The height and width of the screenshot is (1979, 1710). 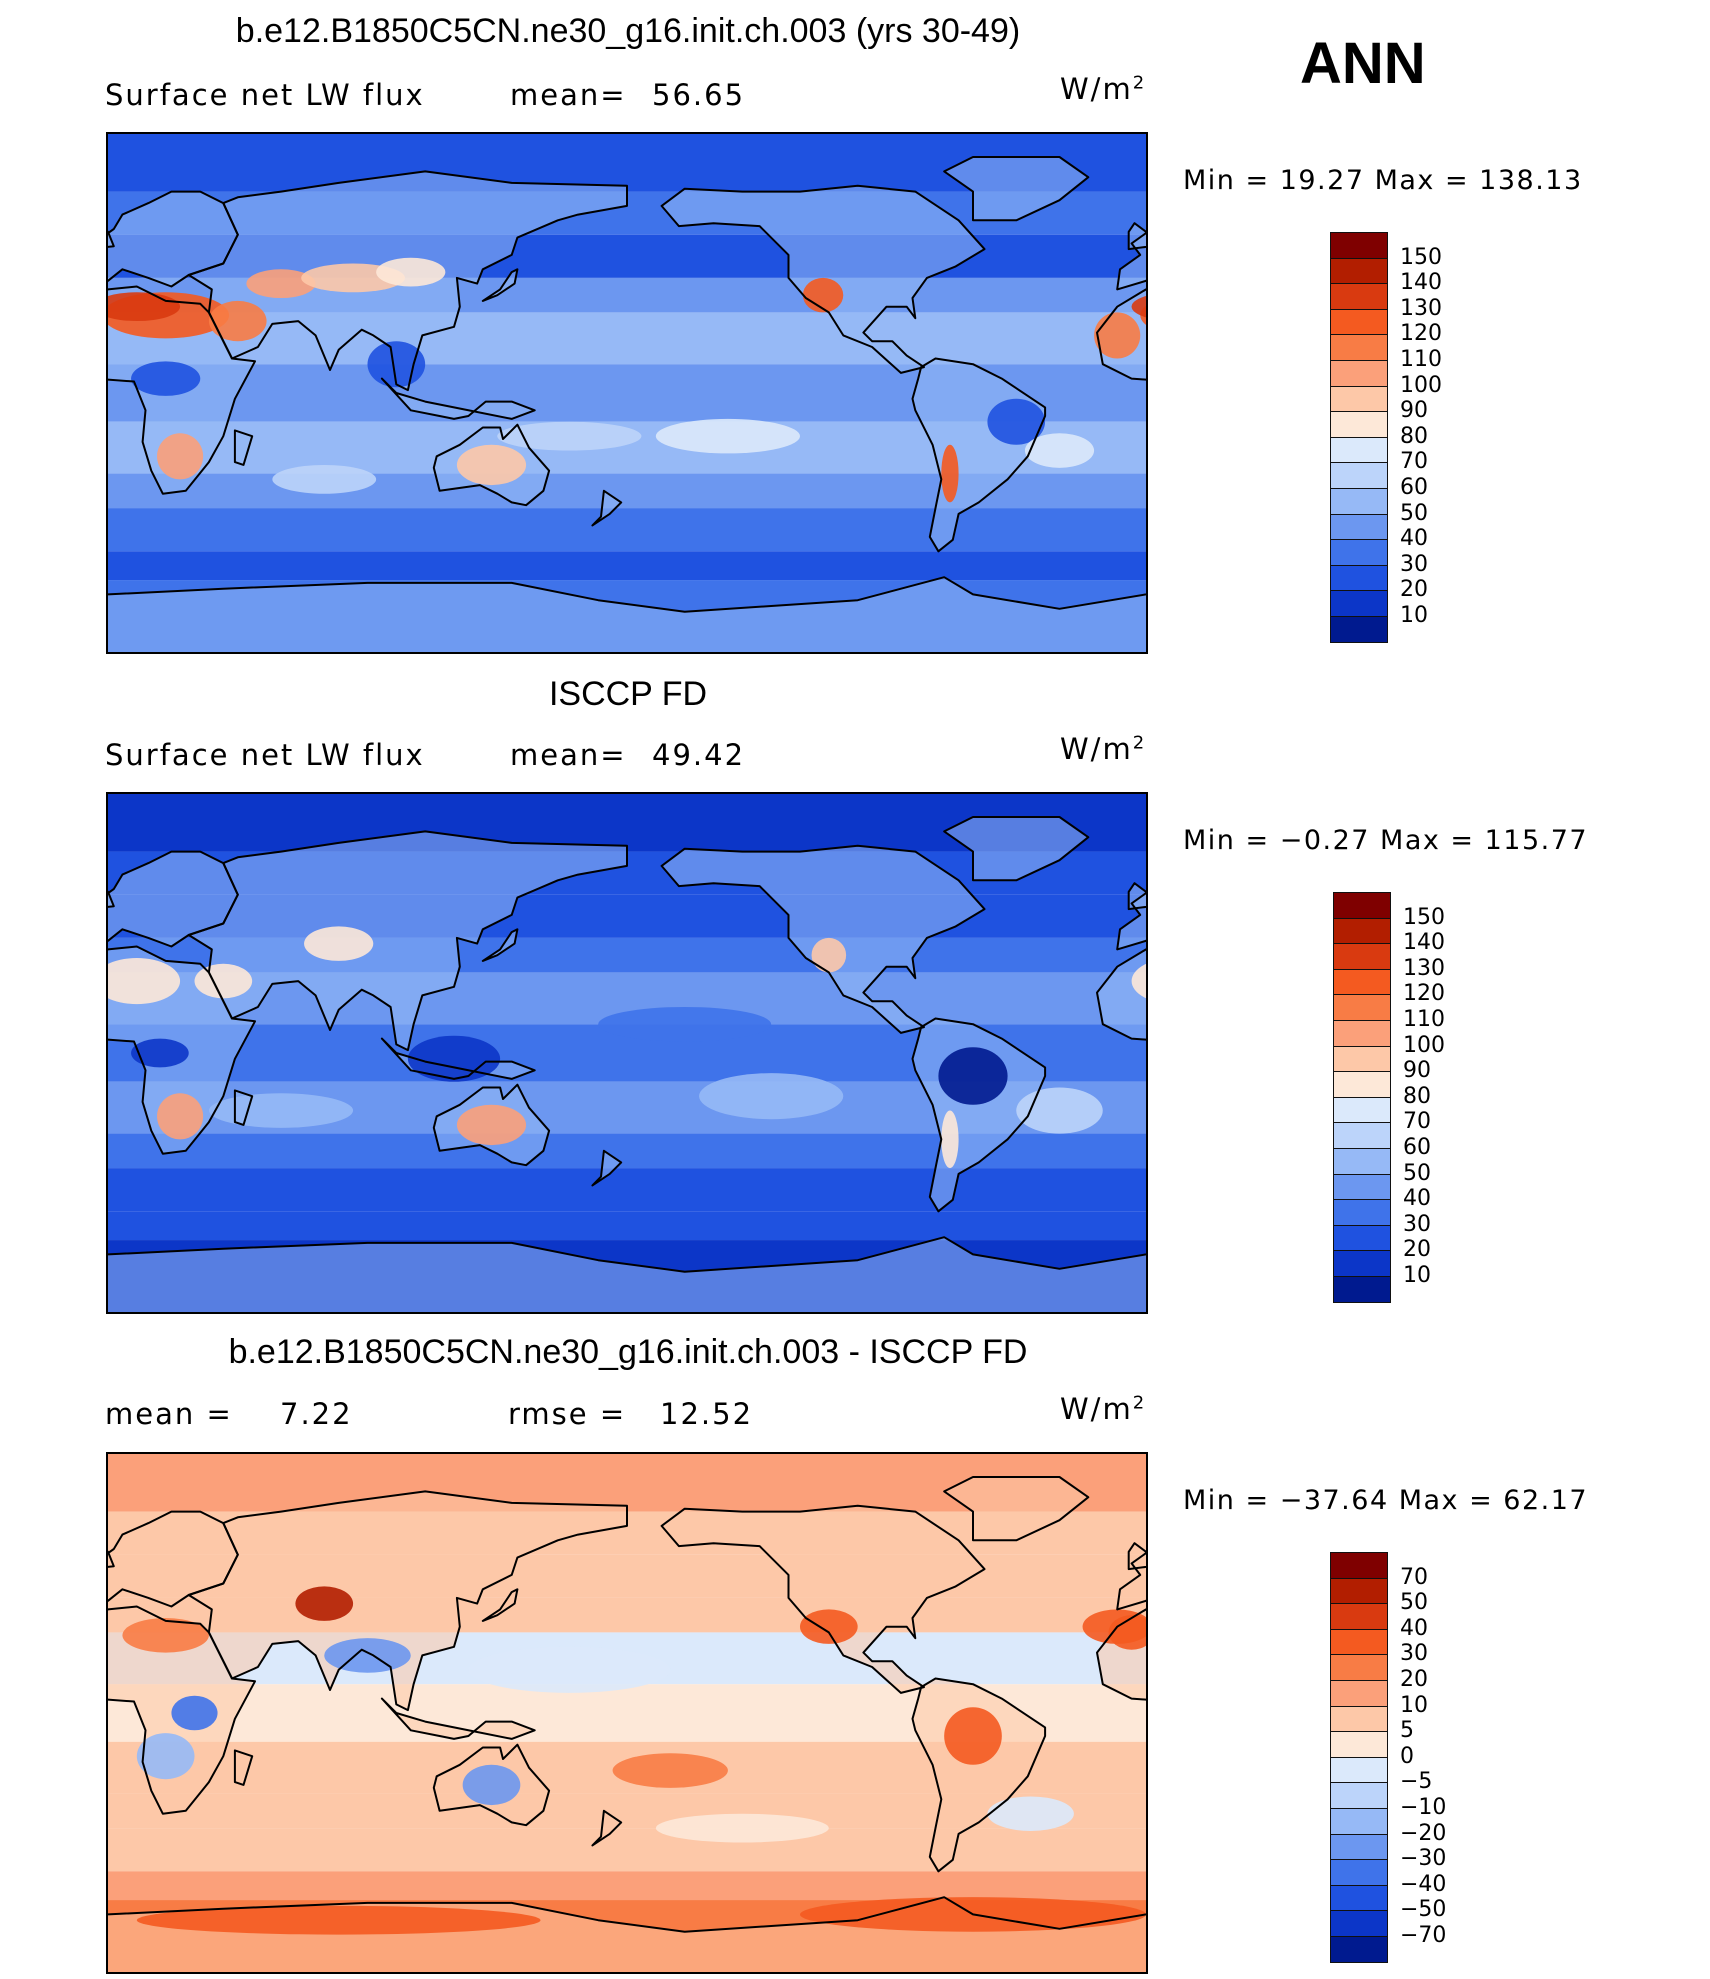 I want to click on range-text: Min = −0.27 Max = 115.77, so click(x=1386, y=840).